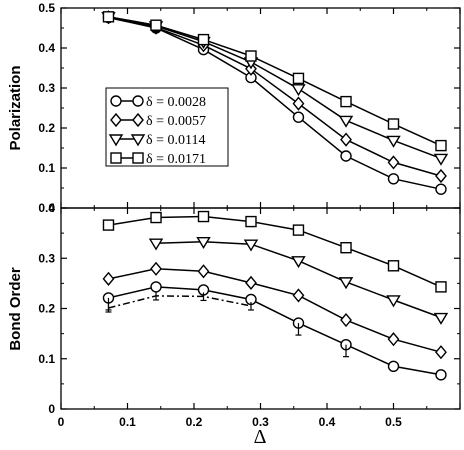 The width and height of the screenshot is (464, 450). What do you see at coordinates (51, 208) in the screenshot?
I see `top-ytick-label: 0` at bounding box center [51, 208].